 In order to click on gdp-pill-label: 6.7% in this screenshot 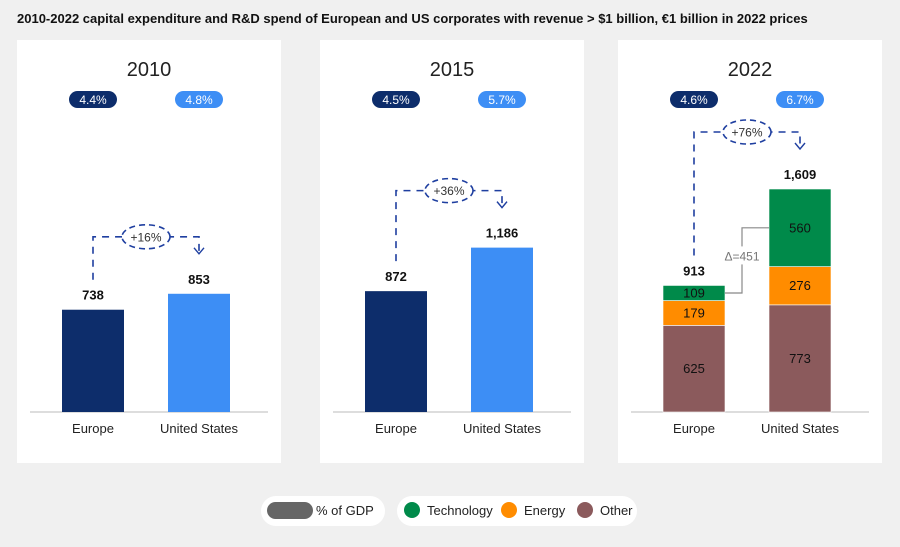, I will do `click(800, 100)`.